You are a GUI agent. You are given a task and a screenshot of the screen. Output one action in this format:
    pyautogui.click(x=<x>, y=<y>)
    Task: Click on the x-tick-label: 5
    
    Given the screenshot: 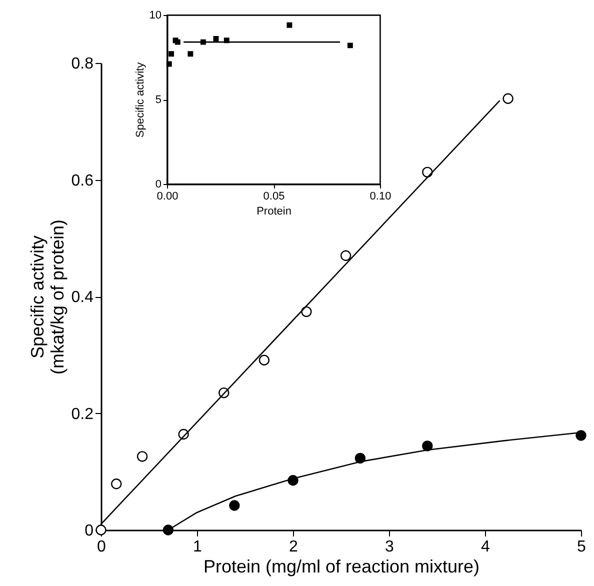 What is the action you would take?
    pyautogui.click(x=581, y=547)
    